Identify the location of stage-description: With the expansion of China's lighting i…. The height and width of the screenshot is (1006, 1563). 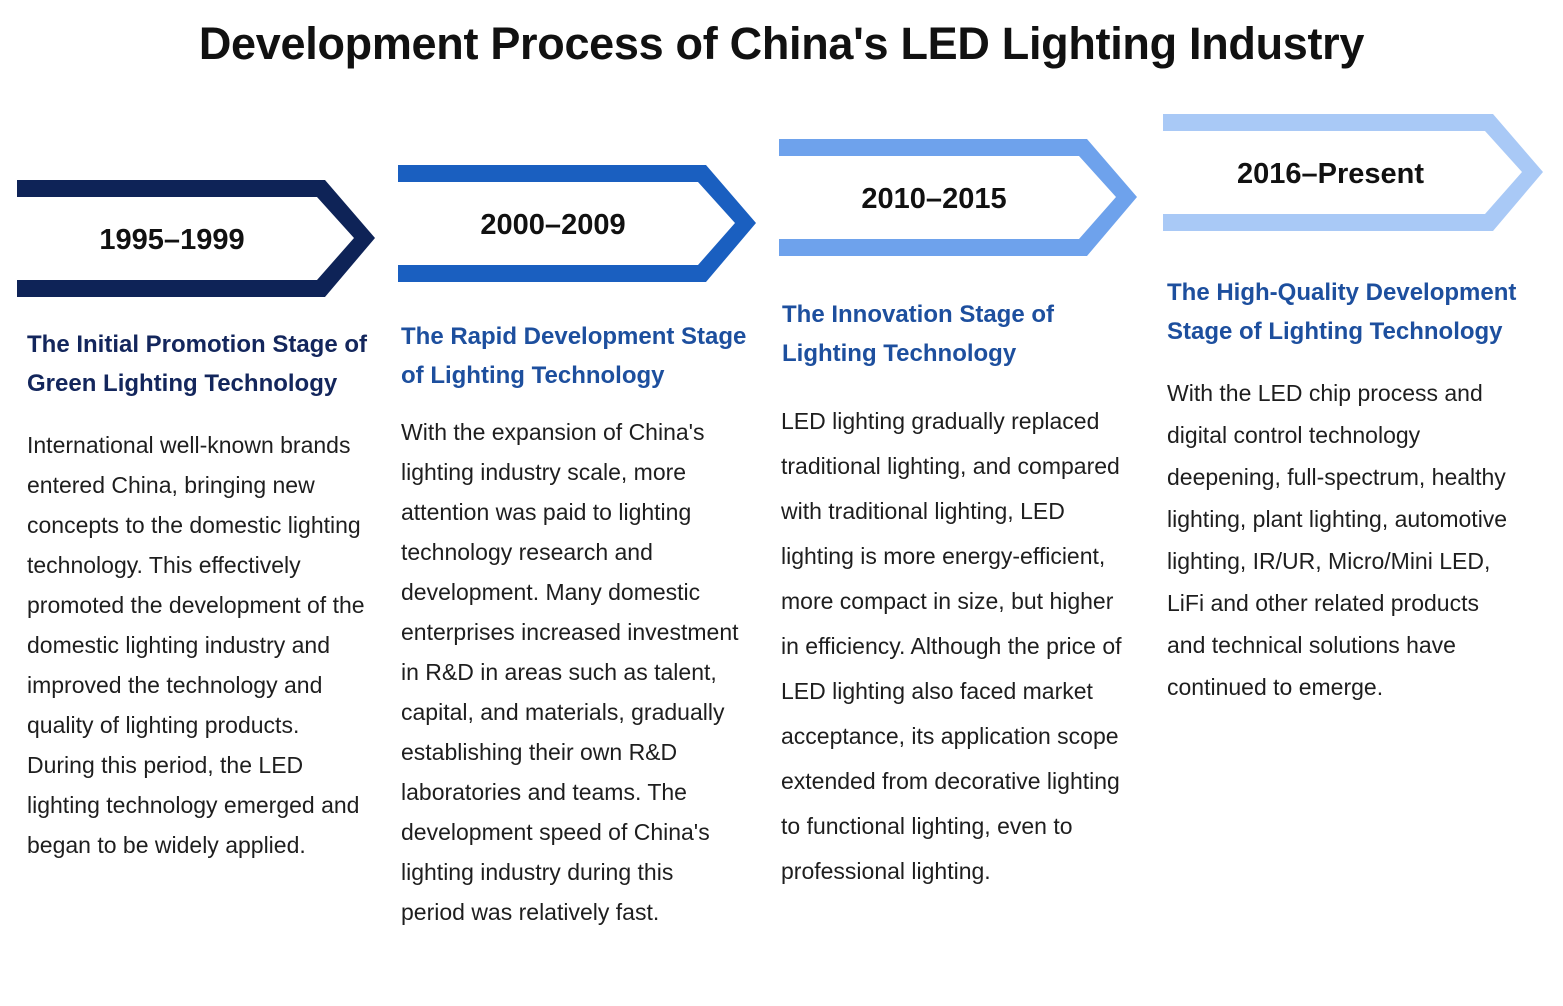
(570, 672).